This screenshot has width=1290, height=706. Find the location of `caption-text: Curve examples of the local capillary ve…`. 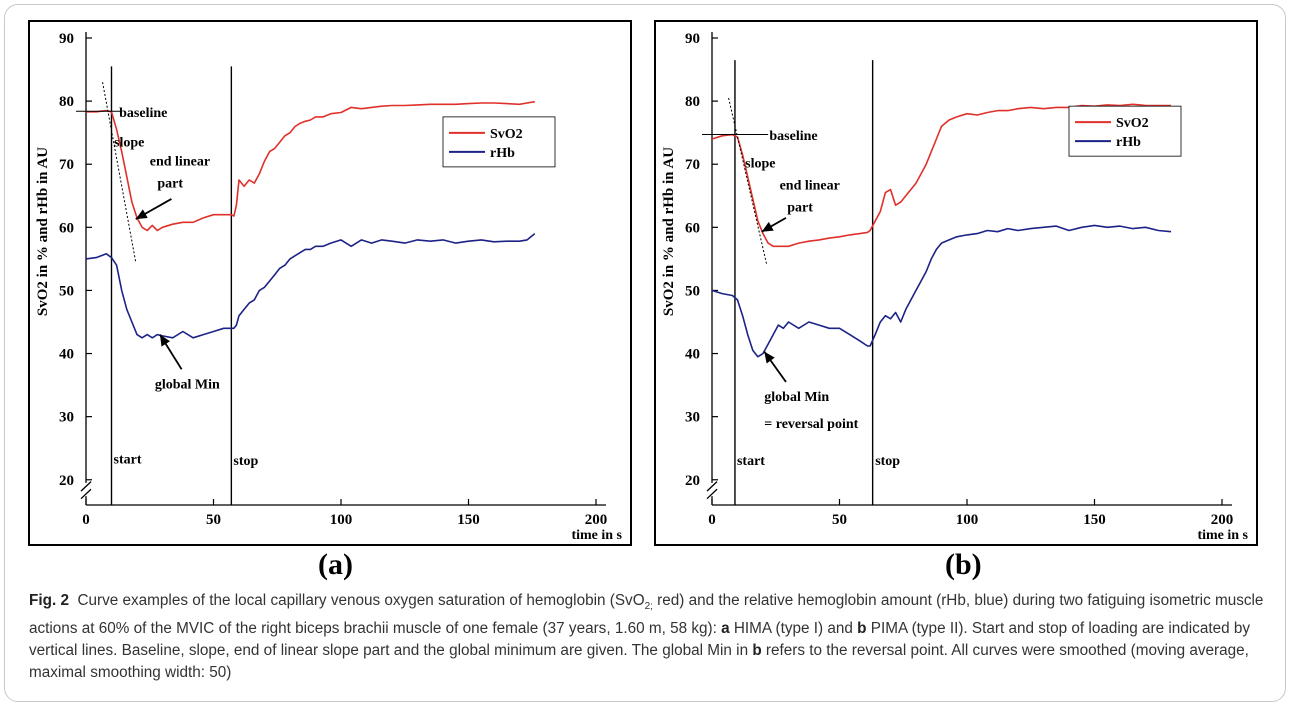

caption-text: Curve examples of the local capillary ve… is located at coordinates (361, 600).